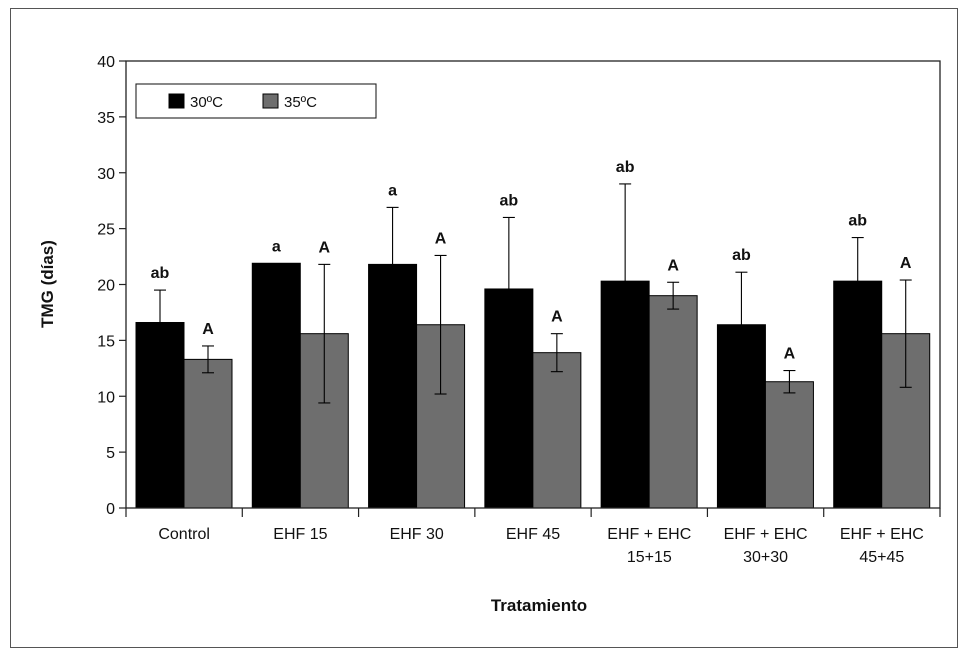 Image resolution: width=968 pixels, height=648 pixels. What do you see at coordinates (184, 534) in the screenshot?
I see `x-tick-label: Control` at bounding box center [184, 534].